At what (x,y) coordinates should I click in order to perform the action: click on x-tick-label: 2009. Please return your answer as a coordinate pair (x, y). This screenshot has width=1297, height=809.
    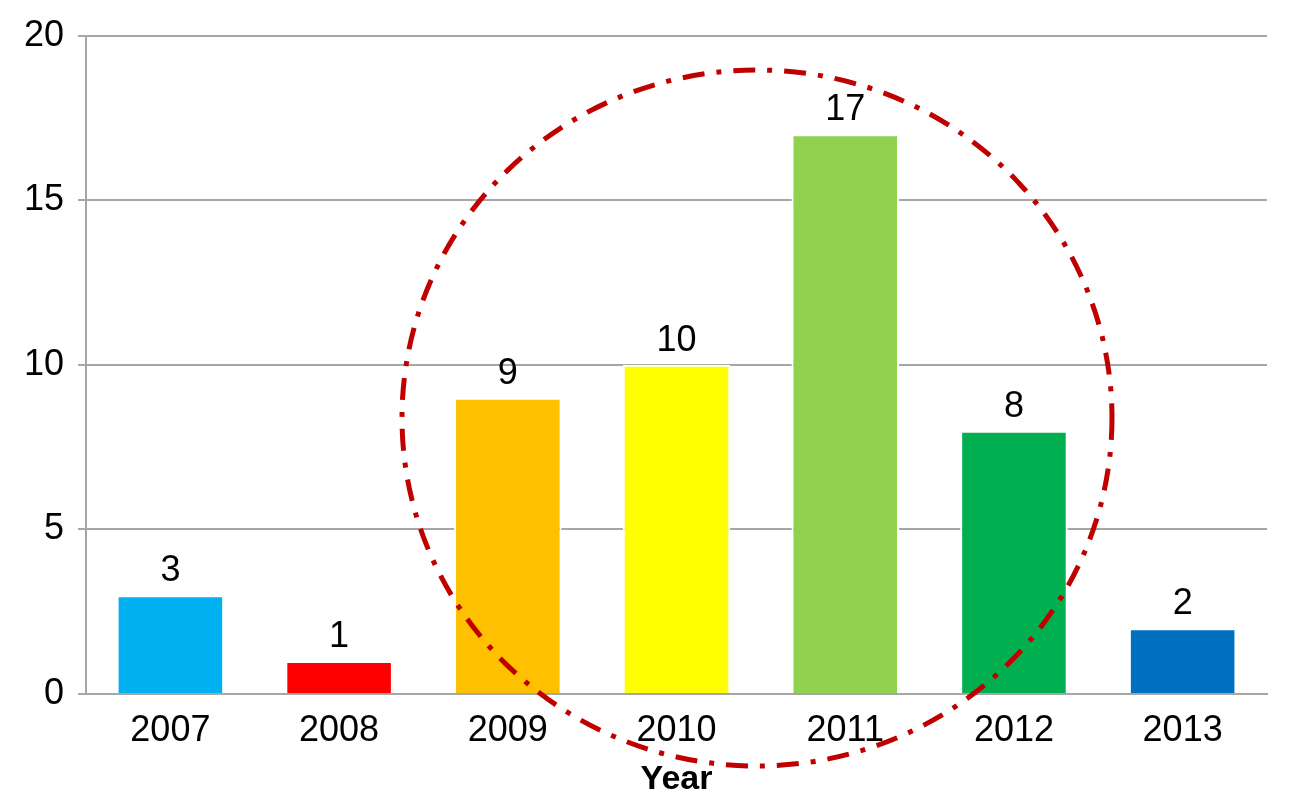
    Looking at the image, I should click on (507, 728).